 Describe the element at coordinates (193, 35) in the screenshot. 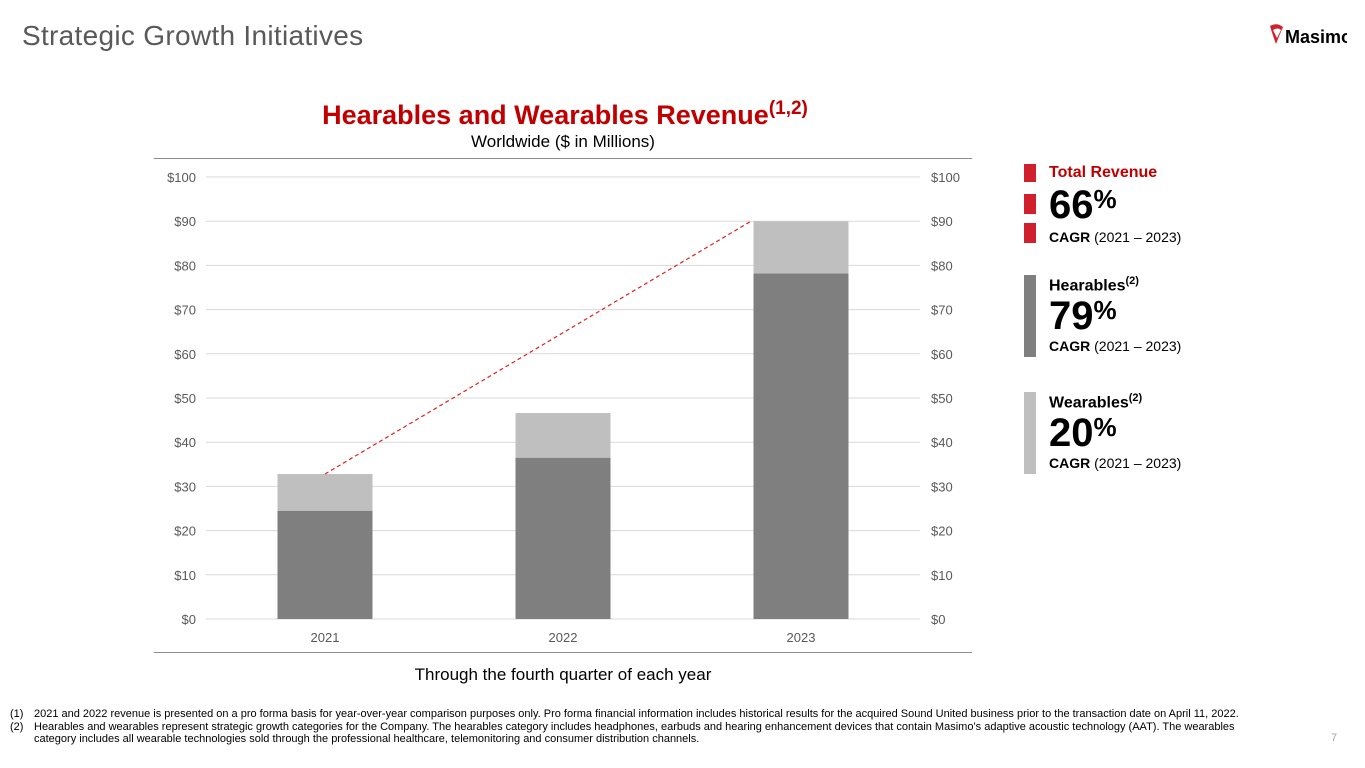

I see `page-title: Strategic Growth Initiatives` at that location.